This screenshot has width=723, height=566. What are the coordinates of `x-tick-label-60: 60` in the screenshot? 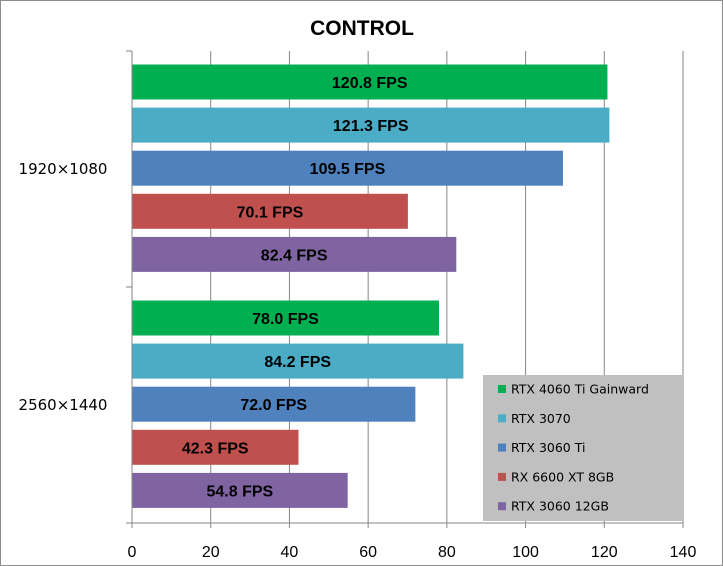 It's located at (368, 552).